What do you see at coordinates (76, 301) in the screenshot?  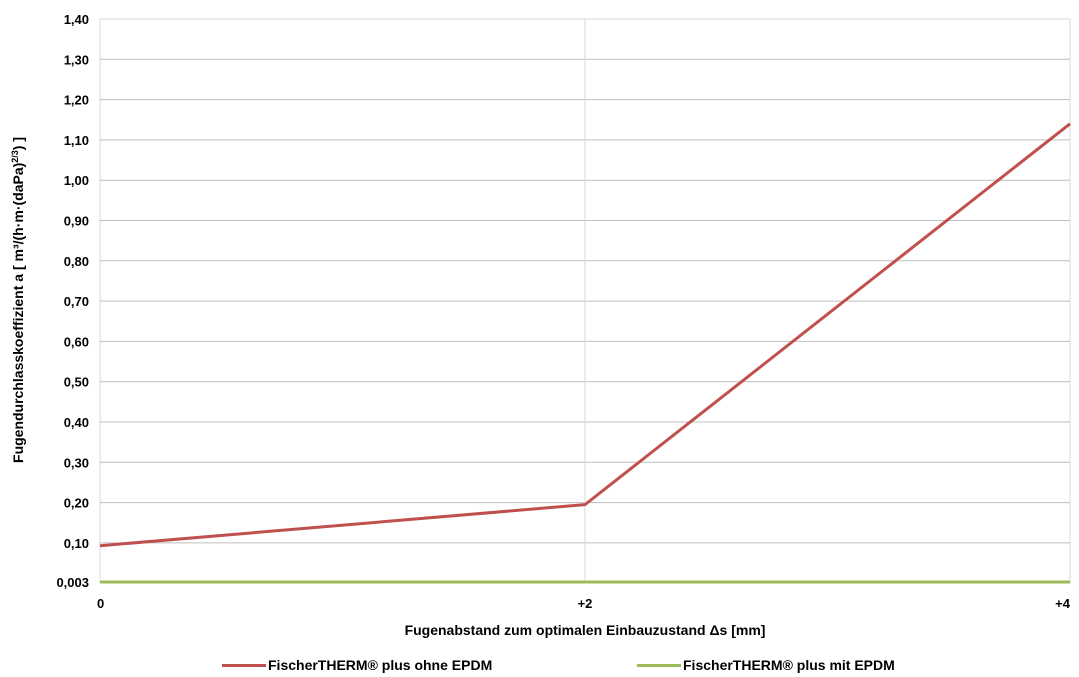 I see `y-tick-label: 0,70` at bounding box center [76, 301].